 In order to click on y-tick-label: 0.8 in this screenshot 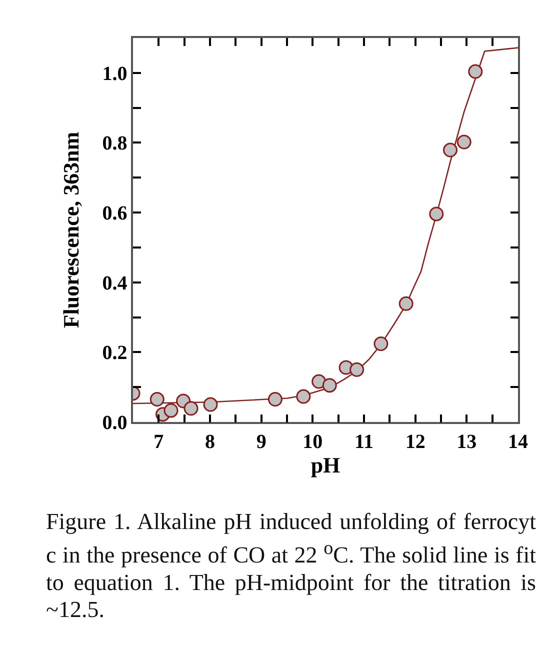, I will do `click(115, 143)`.